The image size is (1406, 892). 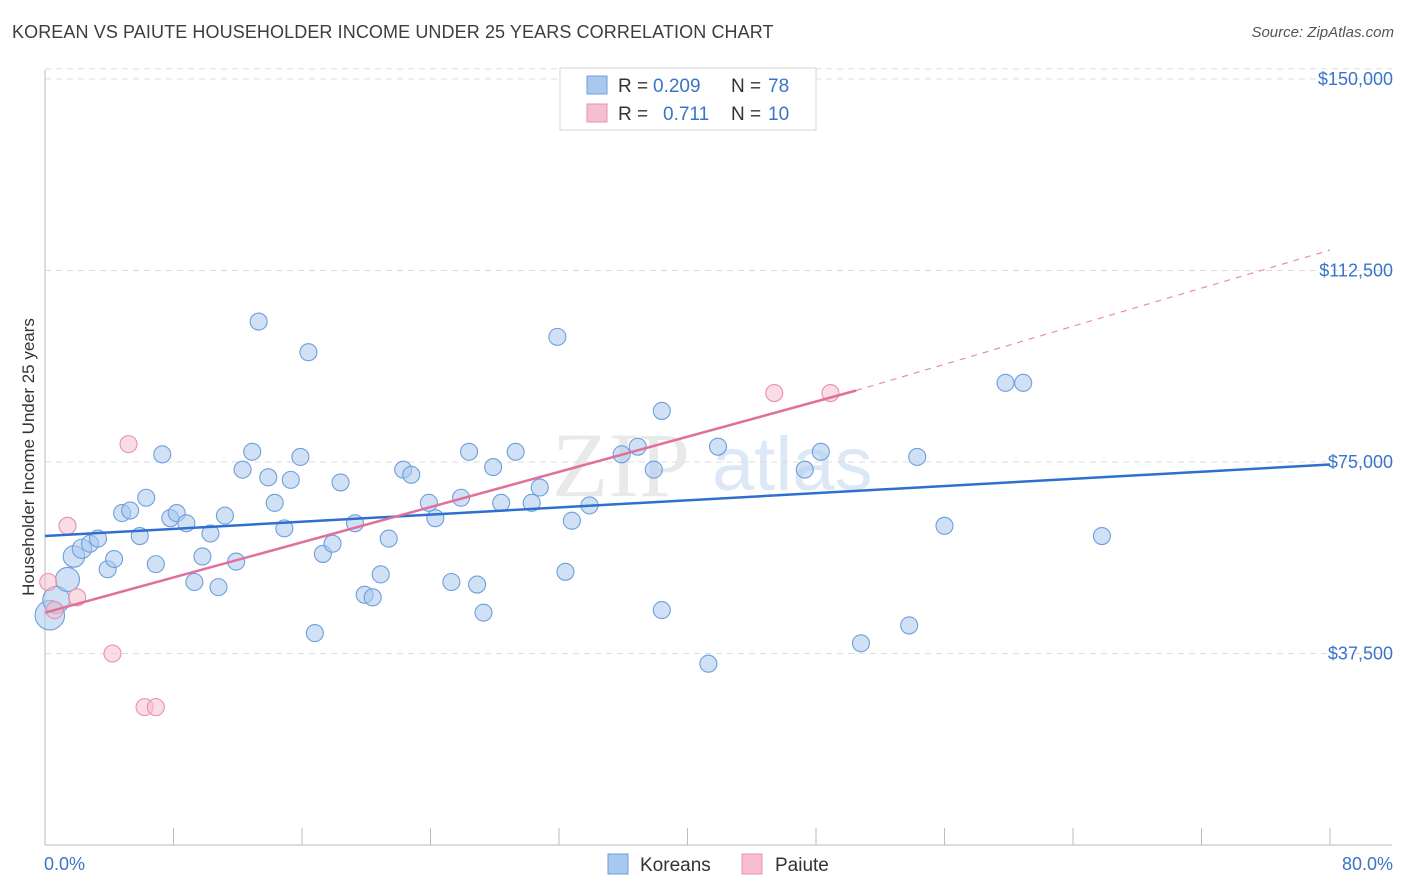 What do you see at coordinates (746, 86) in the screenshot?
I see `legend-koreans-n-label: N =` at bounding box center [746, 86].